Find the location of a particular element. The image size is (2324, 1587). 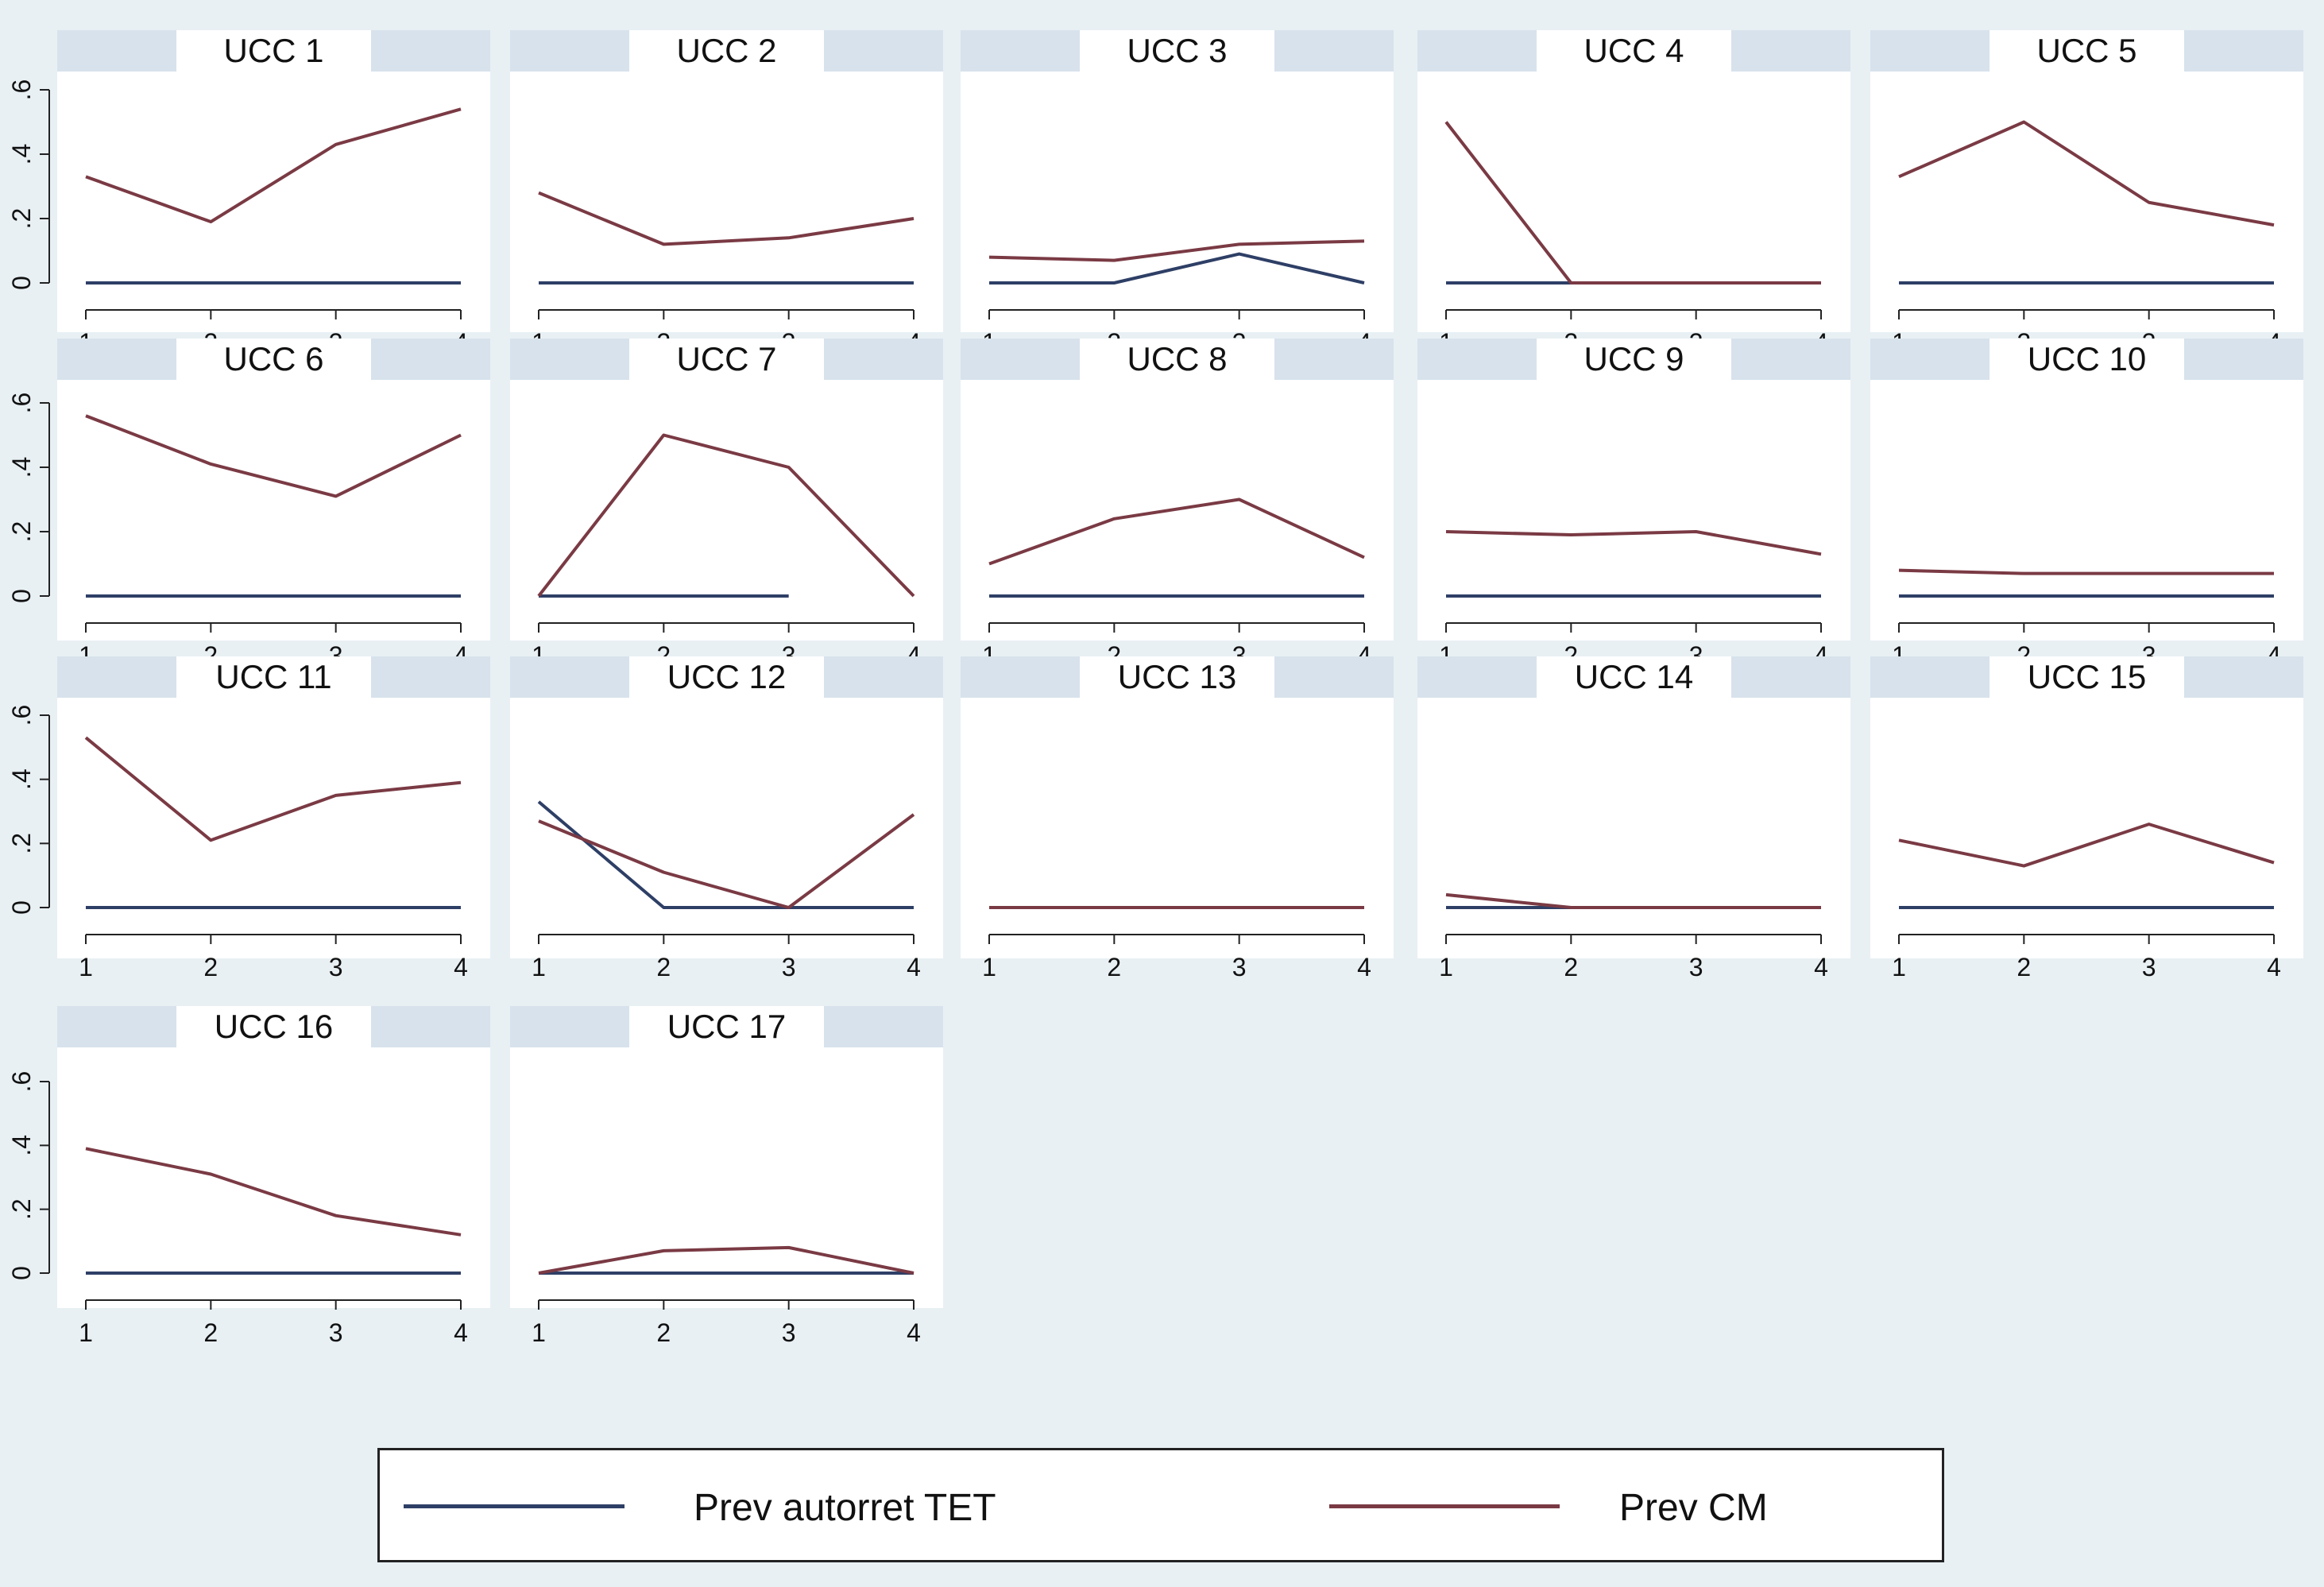

series-line-tet is located at coordinates (1177, 268).